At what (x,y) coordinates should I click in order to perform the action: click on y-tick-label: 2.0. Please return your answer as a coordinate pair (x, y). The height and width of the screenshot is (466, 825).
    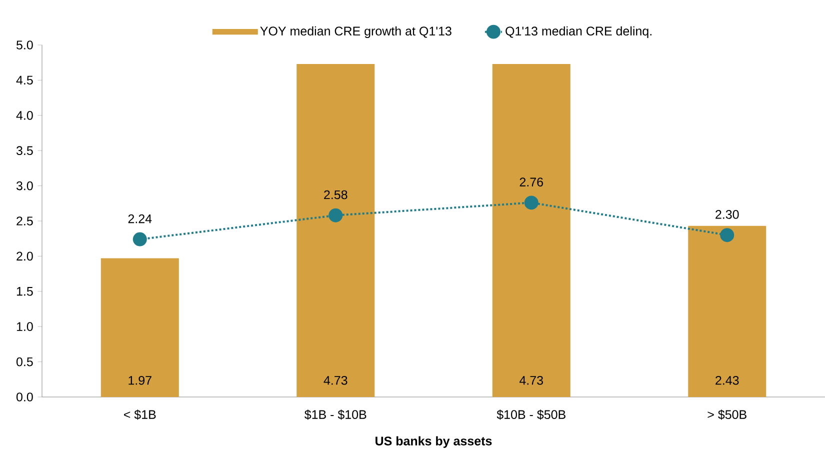
    Looking at the image, I should click on (24, 256).